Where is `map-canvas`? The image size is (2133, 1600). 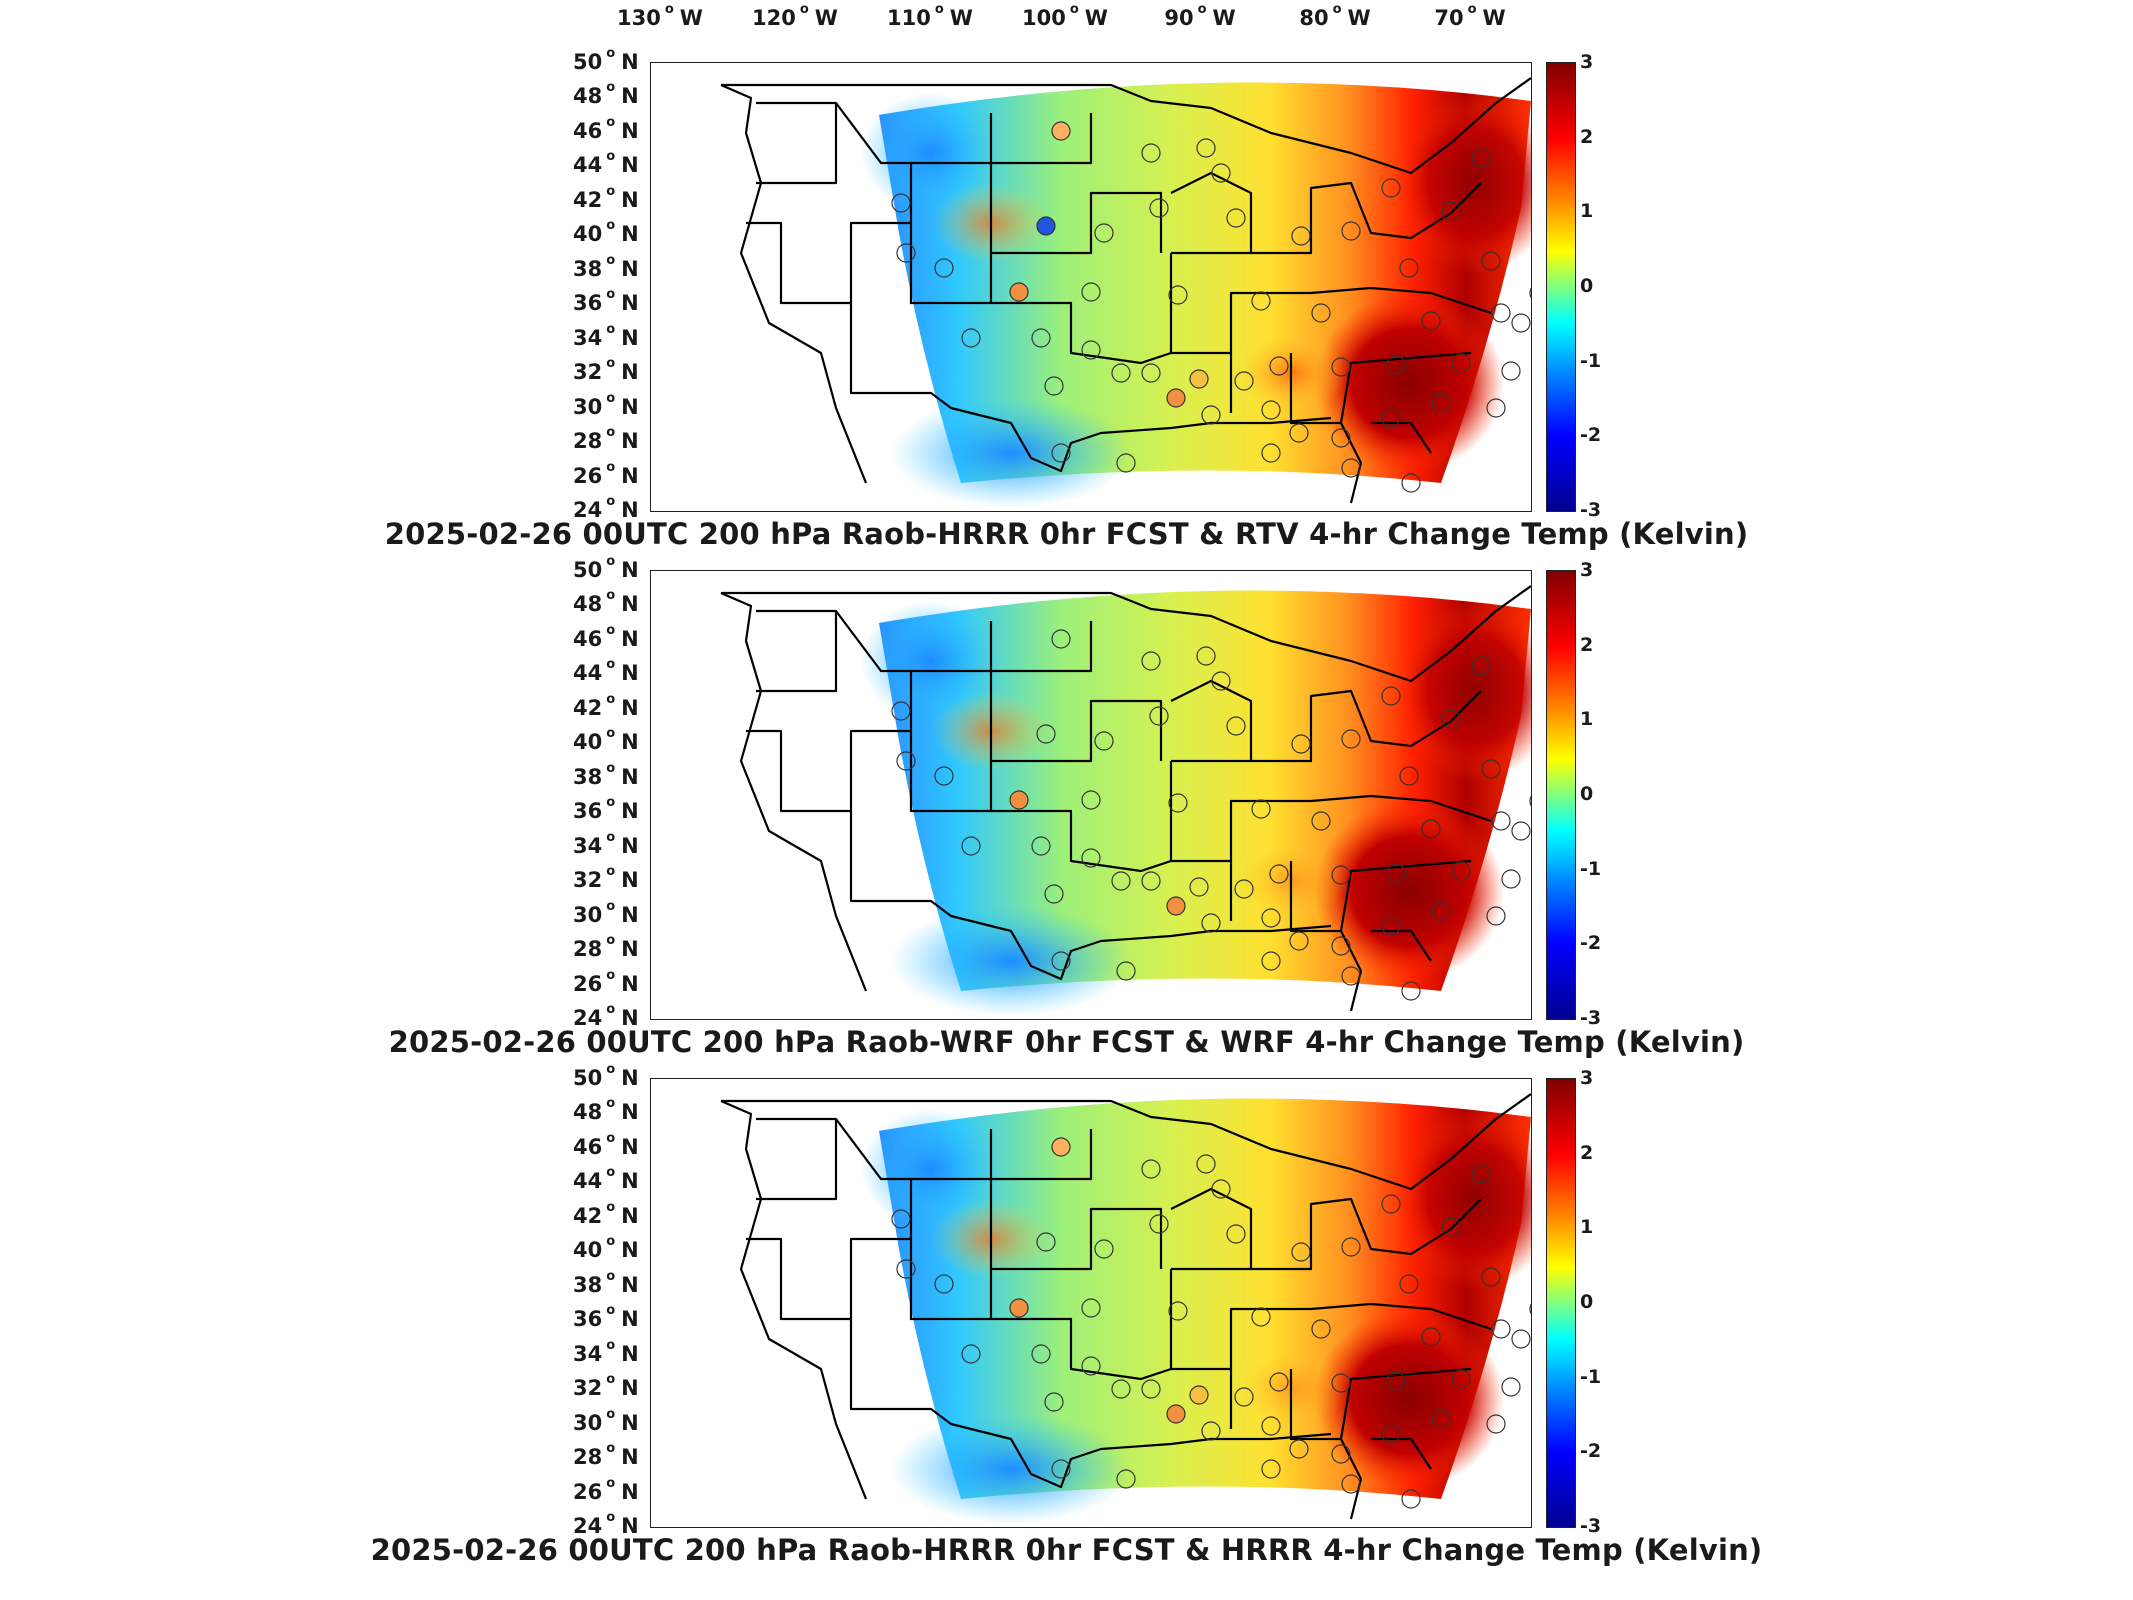
map-canvas is located at coordinates (1125, 292).